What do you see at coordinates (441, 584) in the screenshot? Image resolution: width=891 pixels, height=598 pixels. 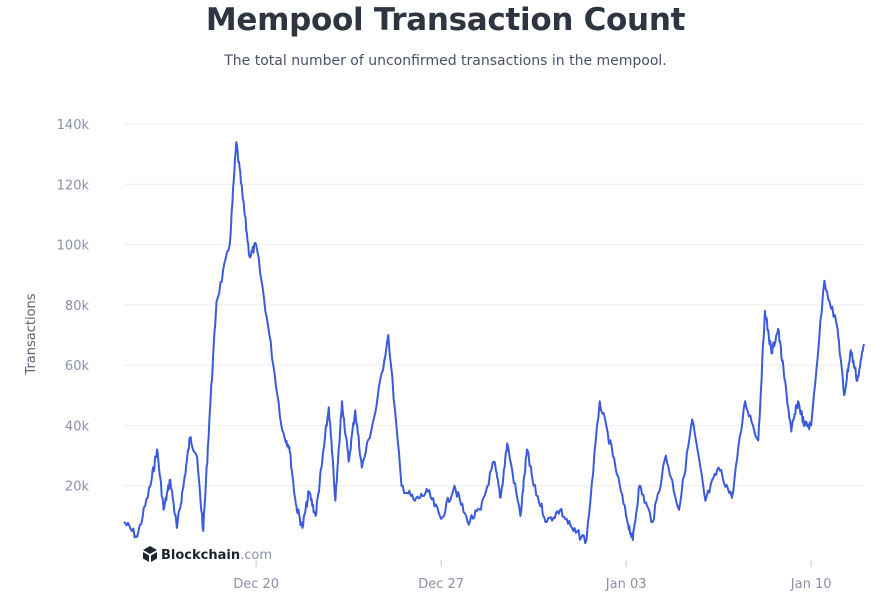 I see `x-tick-label: Dec 27` at bounding box center [441, 584].